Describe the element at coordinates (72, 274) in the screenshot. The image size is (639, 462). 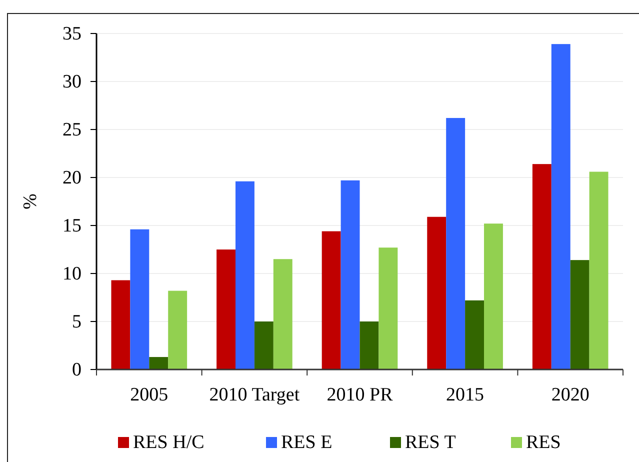
I see `y-tick-label: 10` at that location.